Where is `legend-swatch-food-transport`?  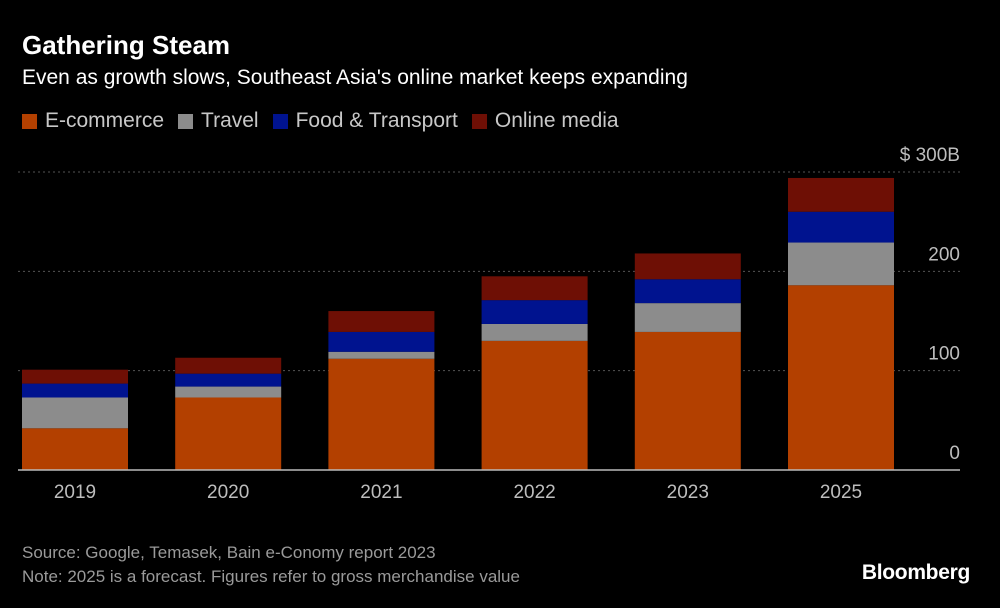 legend-swatch-food-transport is located at coordinates (280, 121).